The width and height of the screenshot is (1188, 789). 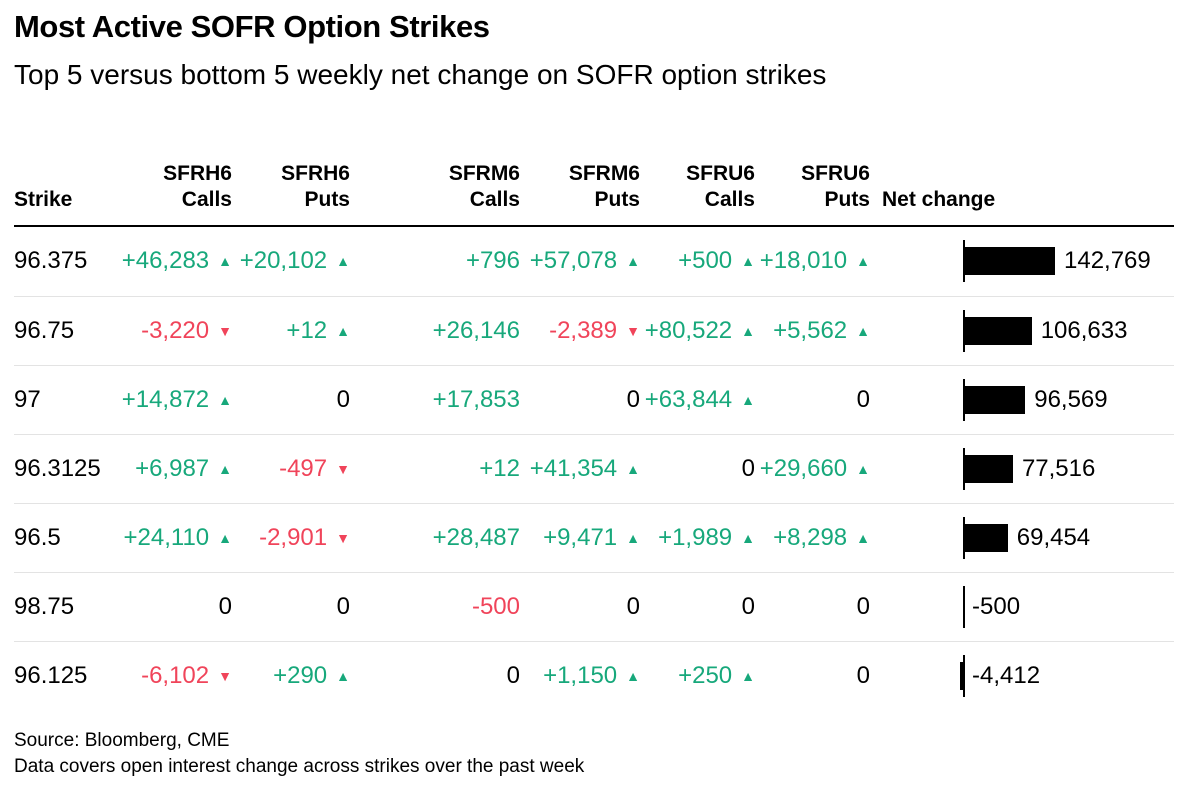 What do you see at coordinates (1006, 675) in the screenshot?
I see `net-change-value: -4,412` at bounding box center [1006, 675].